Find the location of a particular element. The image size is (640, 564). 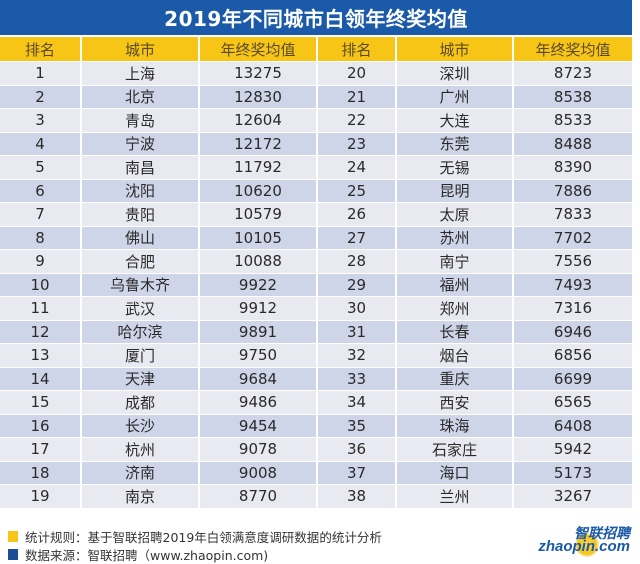

cell-city-left: 南京 is located at coordinates (140, 496).